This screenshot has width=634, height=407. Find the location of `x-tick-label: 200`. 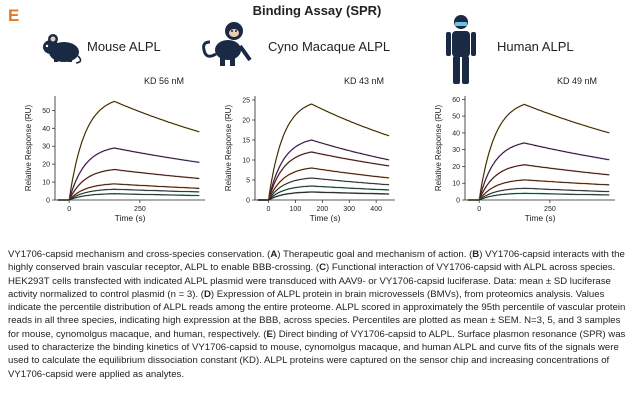

x-tick-label: 200 is located at coordinates (322, 209).